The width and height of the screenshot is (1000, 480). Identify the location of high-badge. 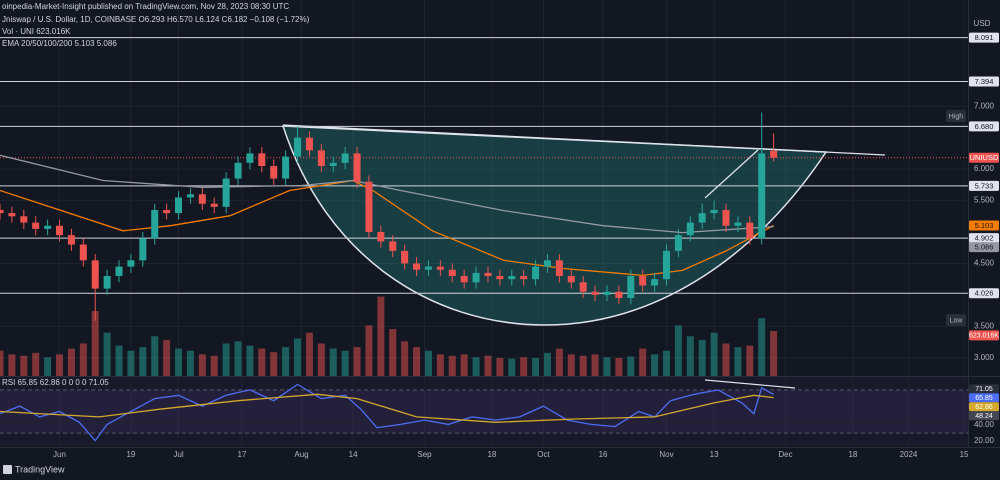
(956, 116).